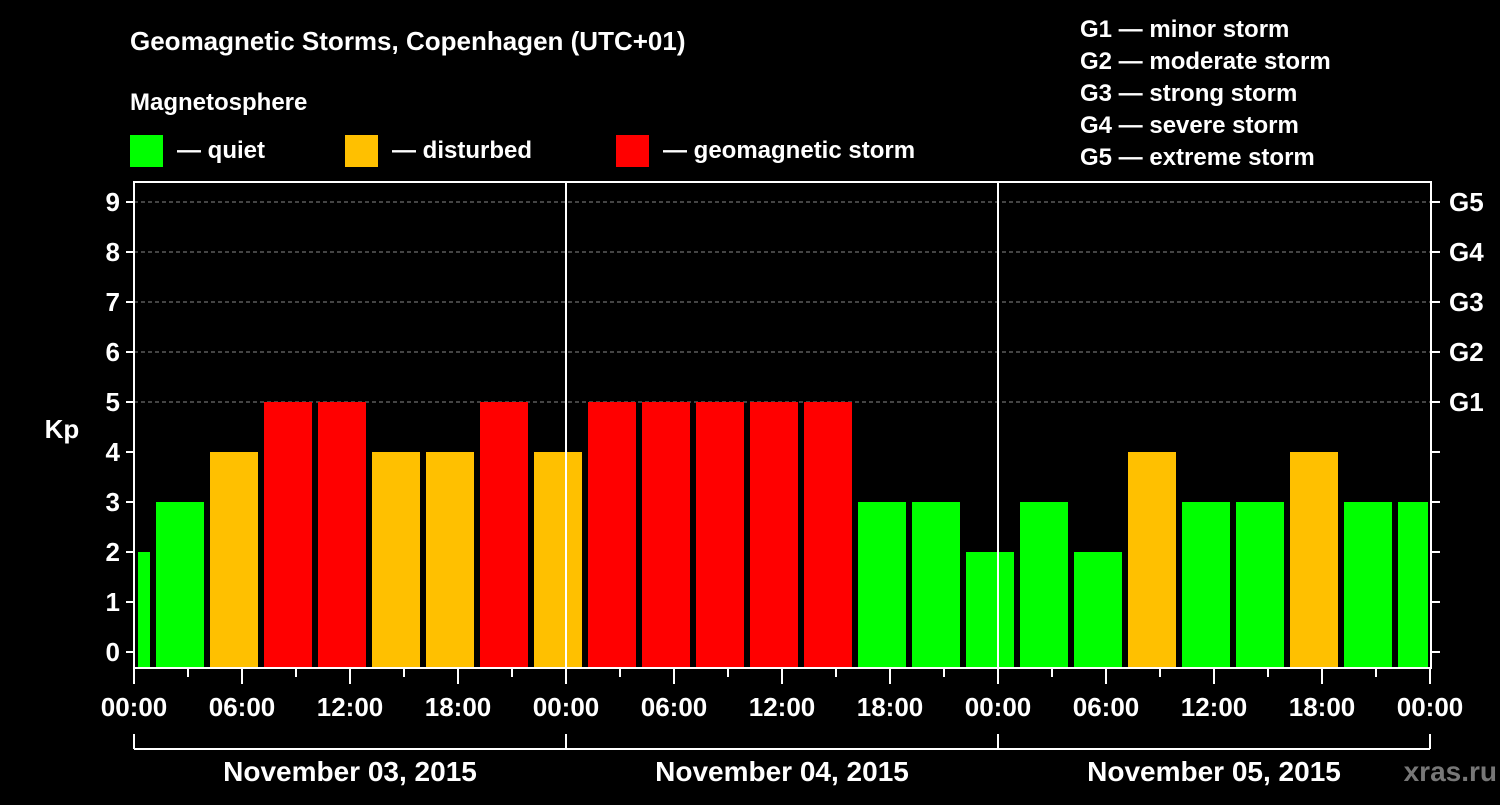  What do you see at coordinates (1466, 202) in the screenshot?
I see `g-scale-label: G5` at bounding box center [1466, 202].